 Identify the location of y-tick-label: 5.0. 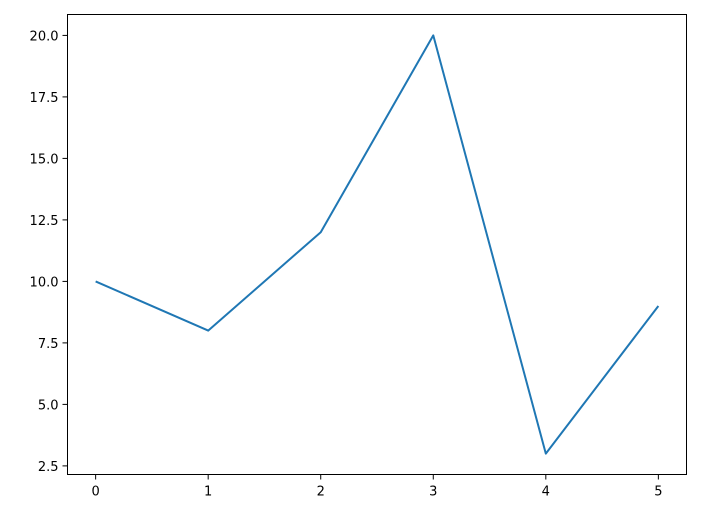
(48, 405).